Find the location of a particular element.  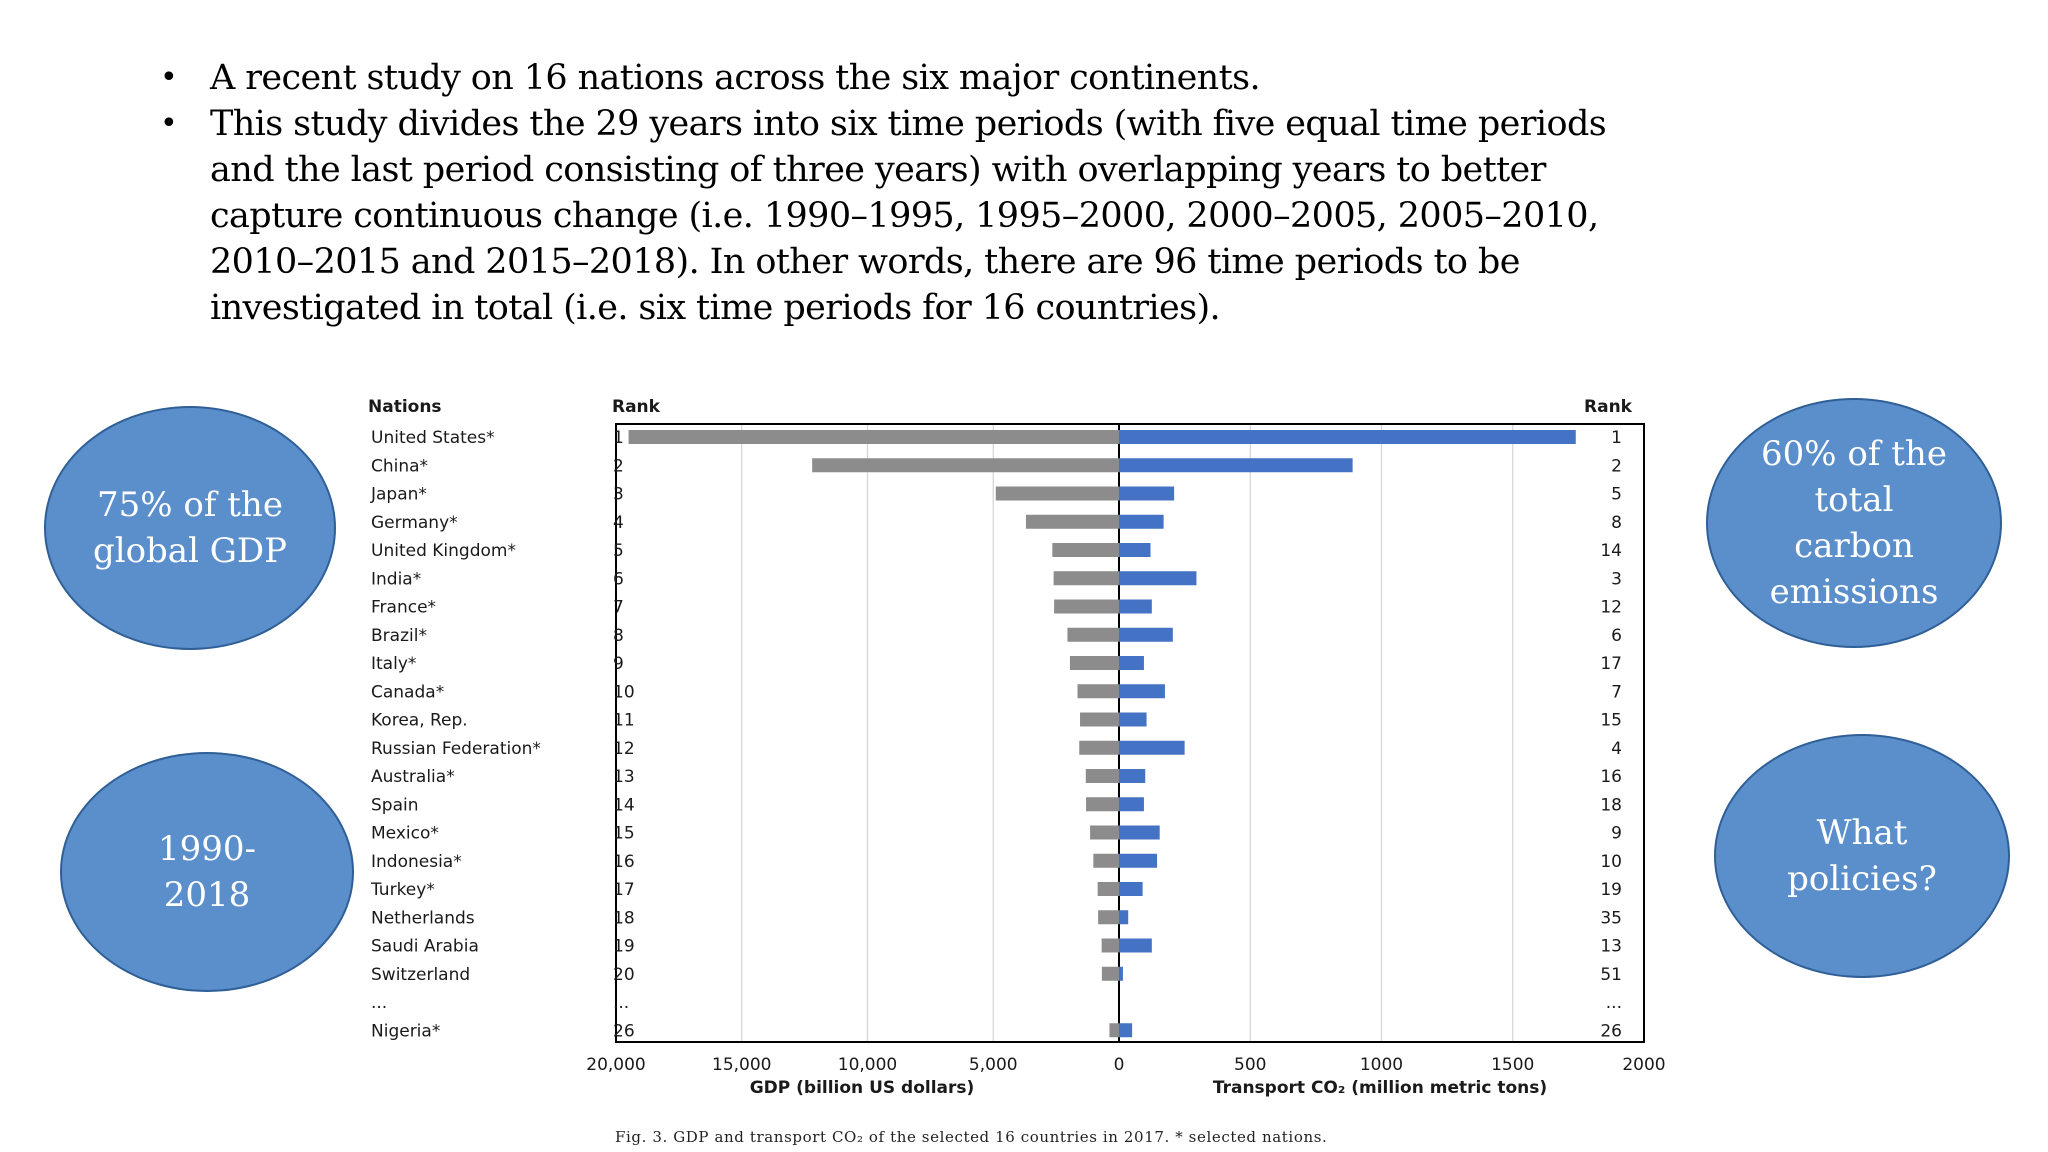

co2-rank-label: 13 is located at coordinates (1611, 947).